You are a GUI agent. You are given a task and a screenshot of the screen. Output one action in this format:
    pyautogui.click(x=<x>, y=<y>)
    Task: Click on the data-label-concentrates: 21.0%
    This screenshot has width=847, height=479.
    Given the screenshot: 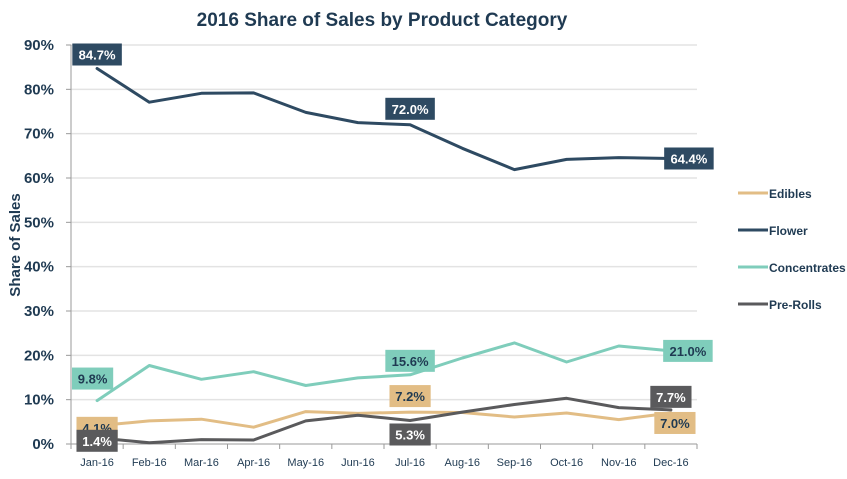 What is the action you would take?
    pyautogui.click(x=688, y=350)
    